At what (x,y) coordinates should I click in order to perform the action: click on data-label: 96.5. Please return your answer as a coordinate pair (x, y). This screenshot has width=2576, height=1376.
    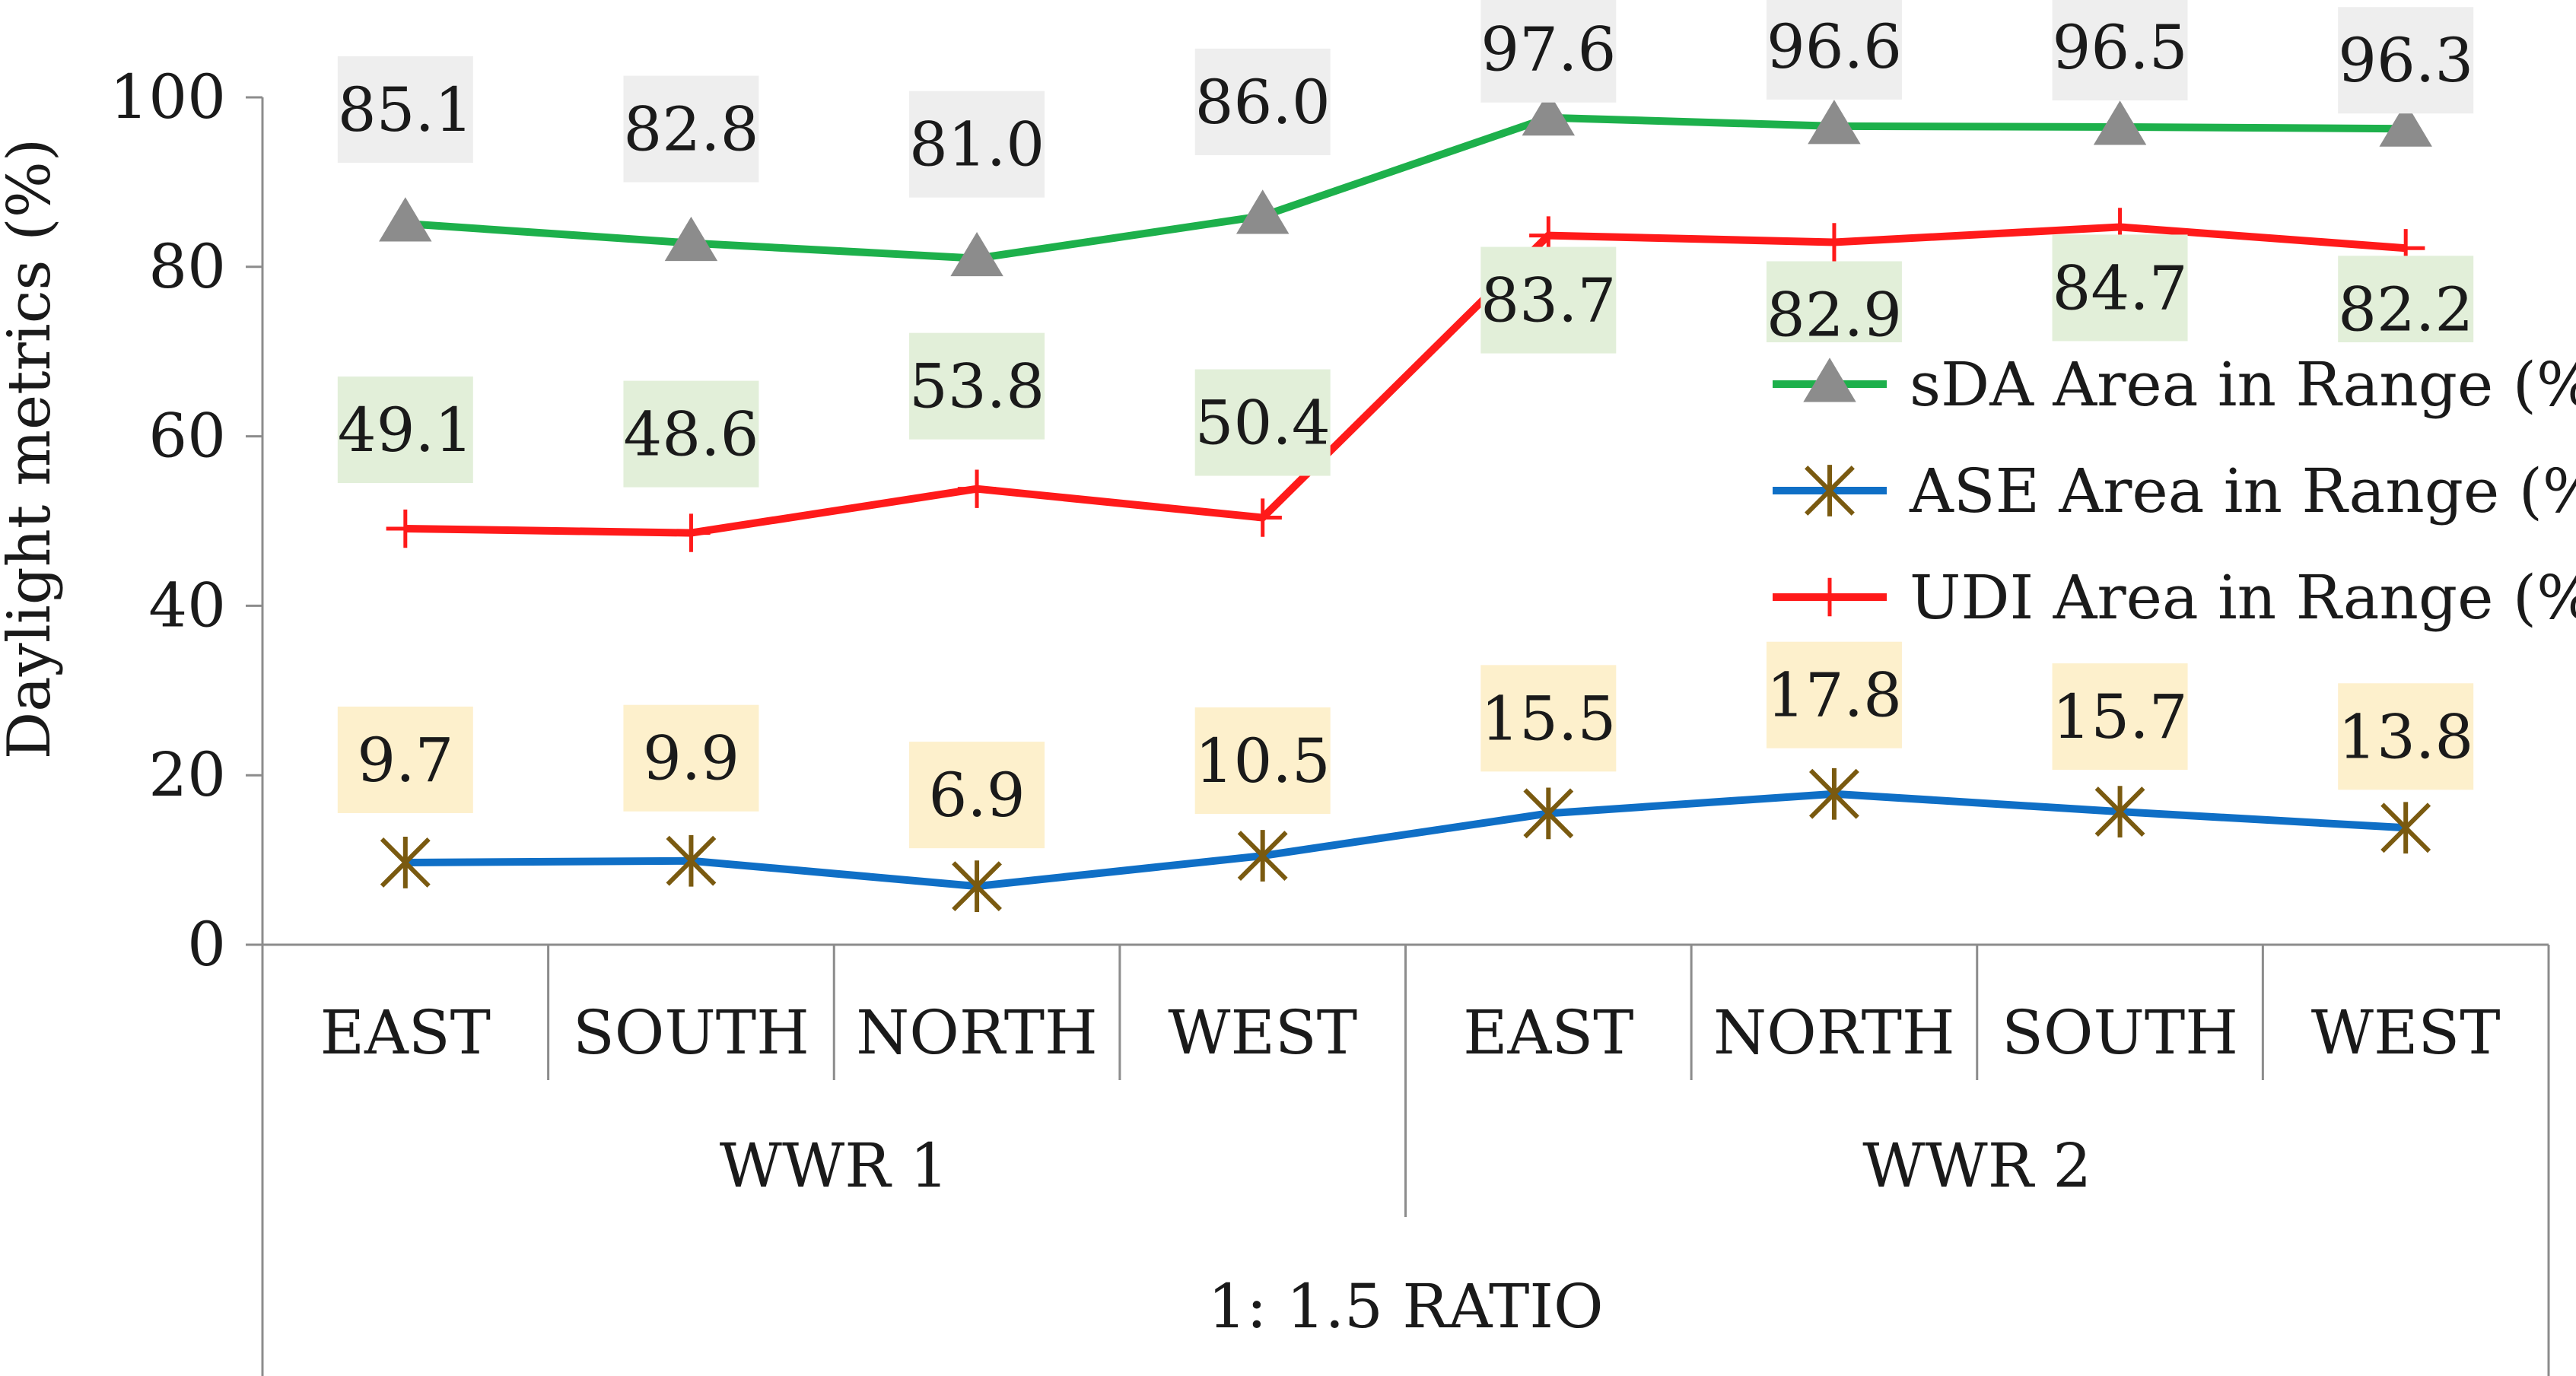
    Looking at the image, I should click on (2120, 47).